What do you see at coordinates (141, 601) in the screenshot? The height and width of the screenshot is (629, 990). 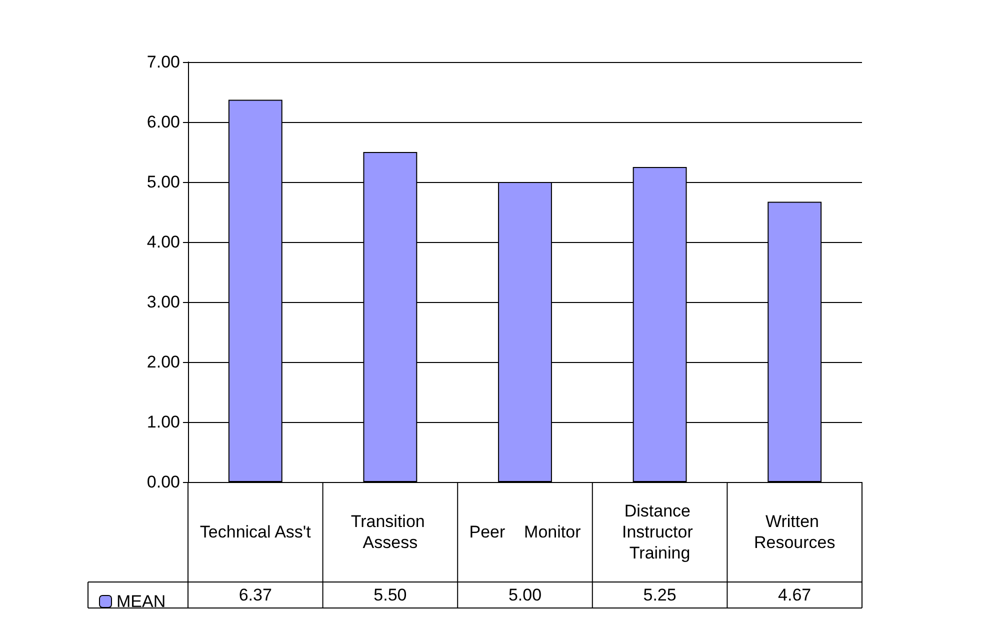 I see `legend-label: MEAN` at bounding box center [141, 601].